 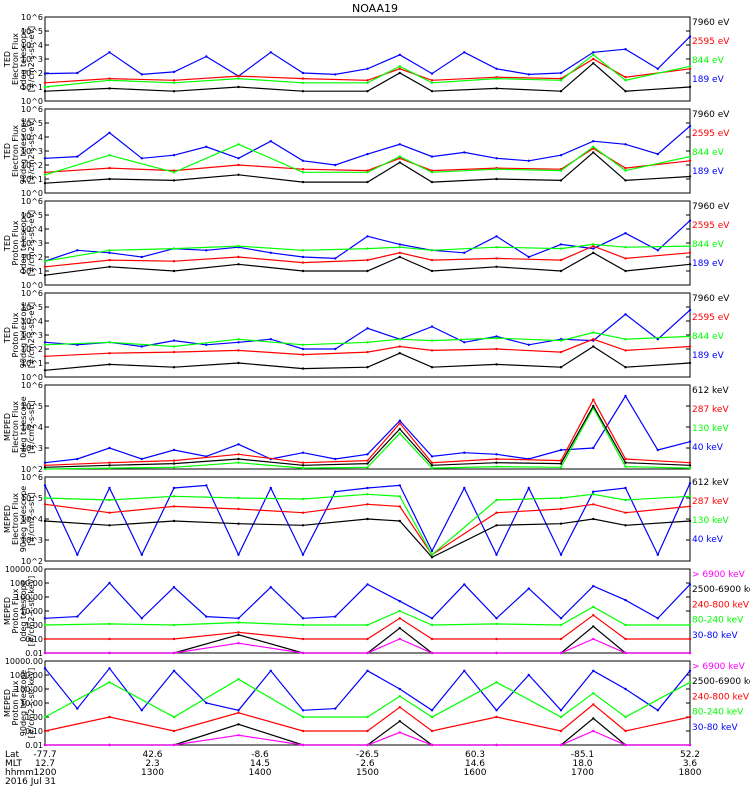 I want to click on y-tick-label: 1.00, so click(x=34, y=717).